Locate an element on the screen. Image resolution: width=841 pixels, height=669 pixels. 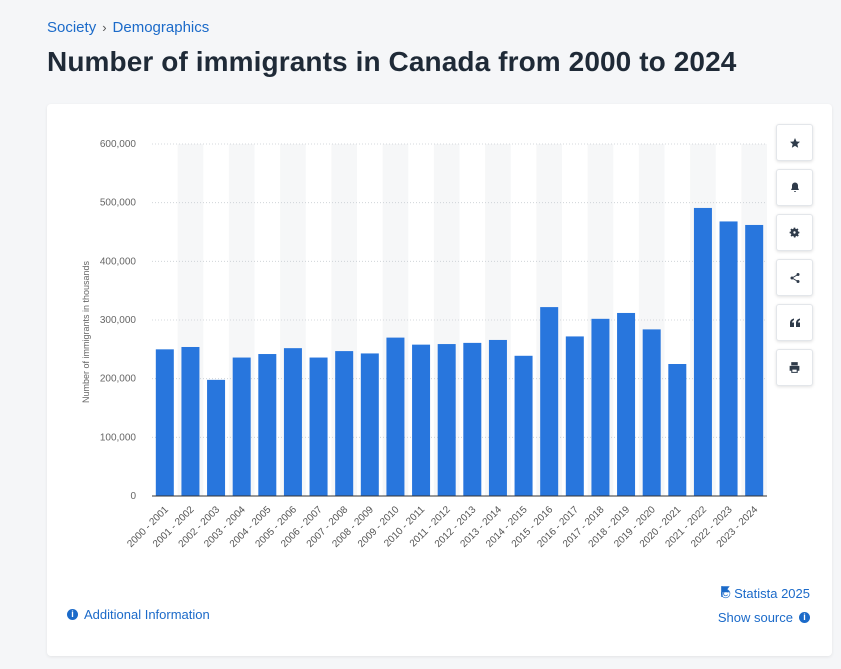
breadcrumb-society: Society is located at coordinates (72, 27).